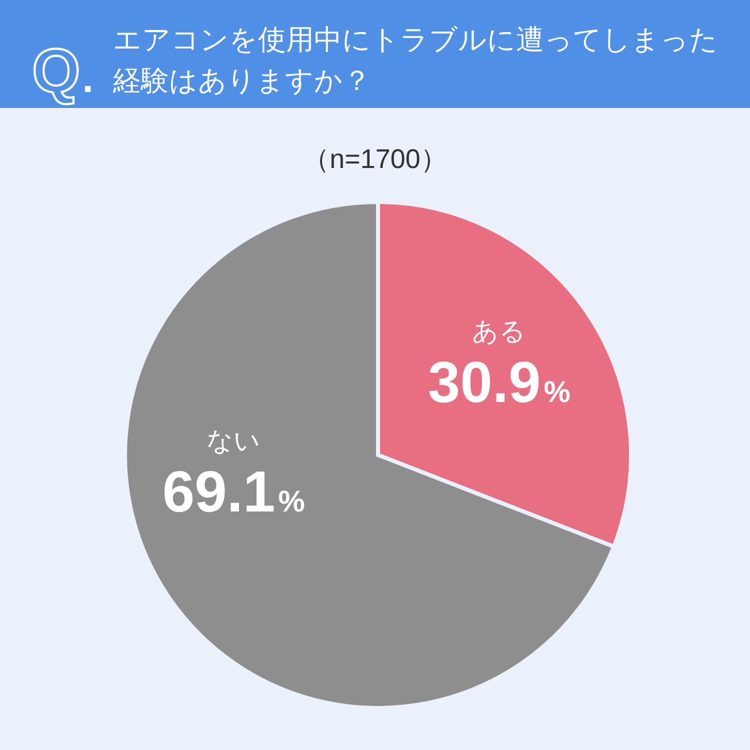  What do you see at coordinates (375, 159) in the screenshot?
I see `subtitle: （n=1700）` at bounding box center [375, 159].